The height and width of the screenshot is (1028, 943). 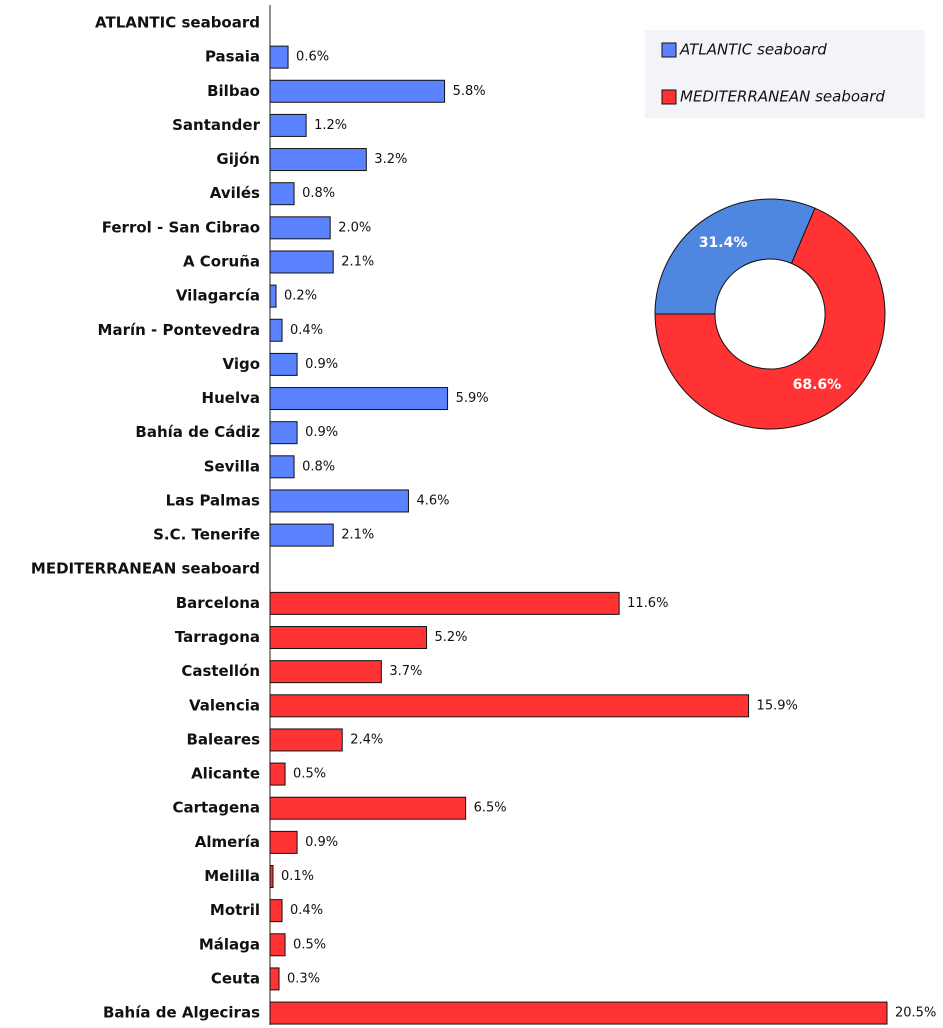 I want to click on category-label: S.C. Tenerife, so click(x=206, y=535).